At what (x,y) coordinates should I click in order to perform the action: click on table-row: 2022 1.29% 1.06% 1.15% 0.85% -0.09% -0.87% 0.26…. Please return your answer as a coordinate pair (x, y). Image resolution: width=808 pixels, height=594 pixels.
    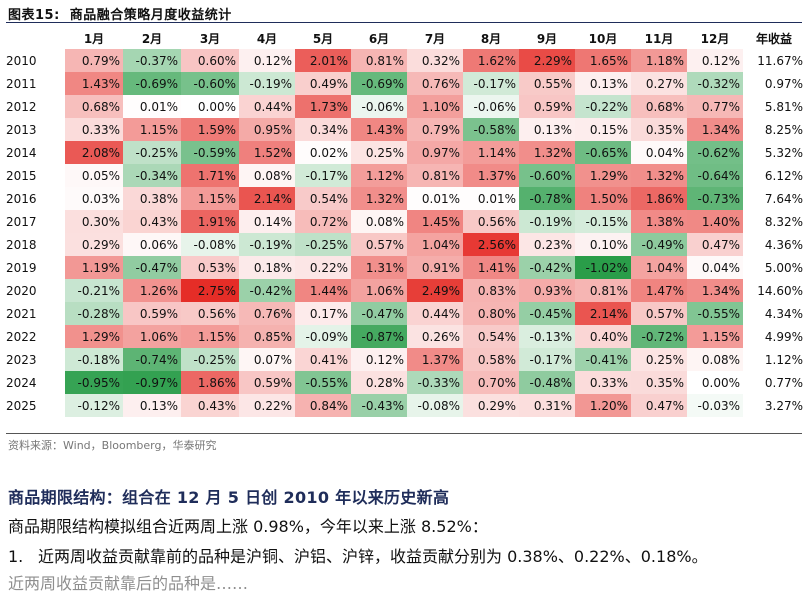
    Looking at the image, I should click on (405, 336).